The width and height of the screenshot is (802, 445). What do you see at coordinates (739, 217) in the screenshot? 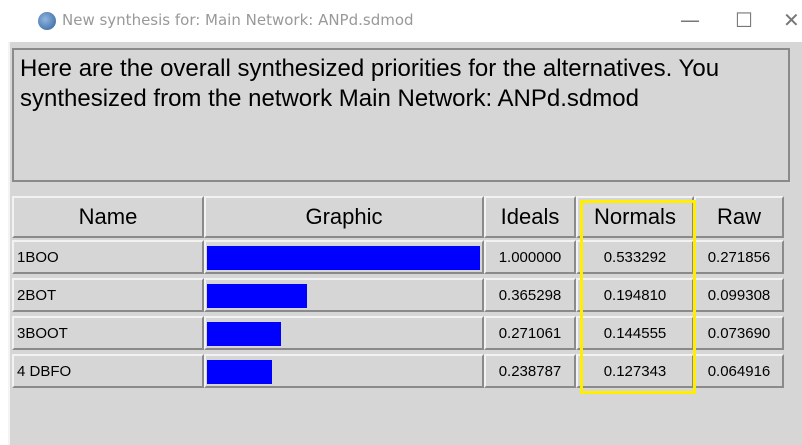
I see `column-header: Raw` at bounding box center [739, 217].